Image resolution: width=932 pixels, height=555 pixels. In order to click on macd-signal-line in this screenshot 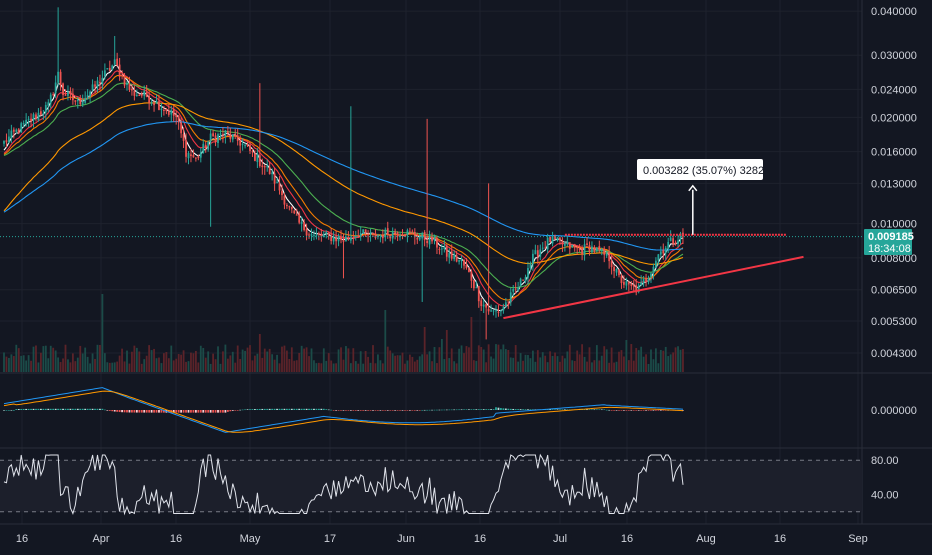, I will do `click(343, 411)`.